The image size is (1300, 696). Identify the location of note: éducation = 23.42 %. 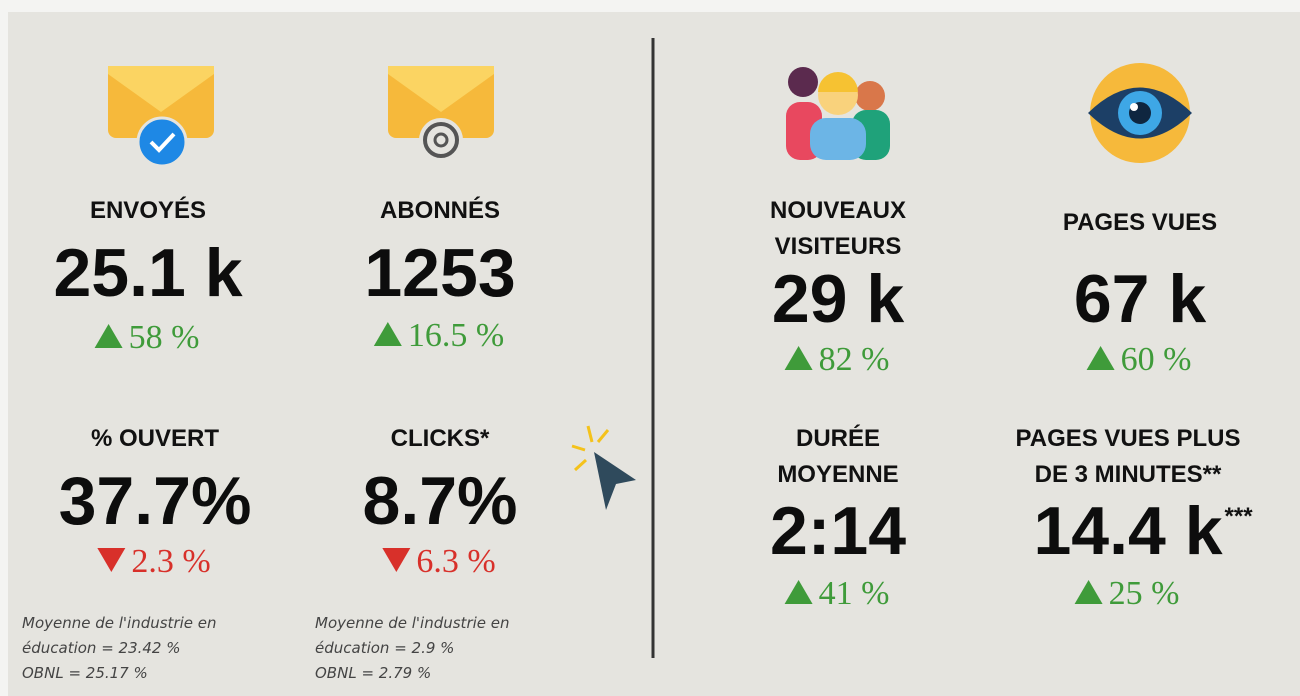
(101, 648).